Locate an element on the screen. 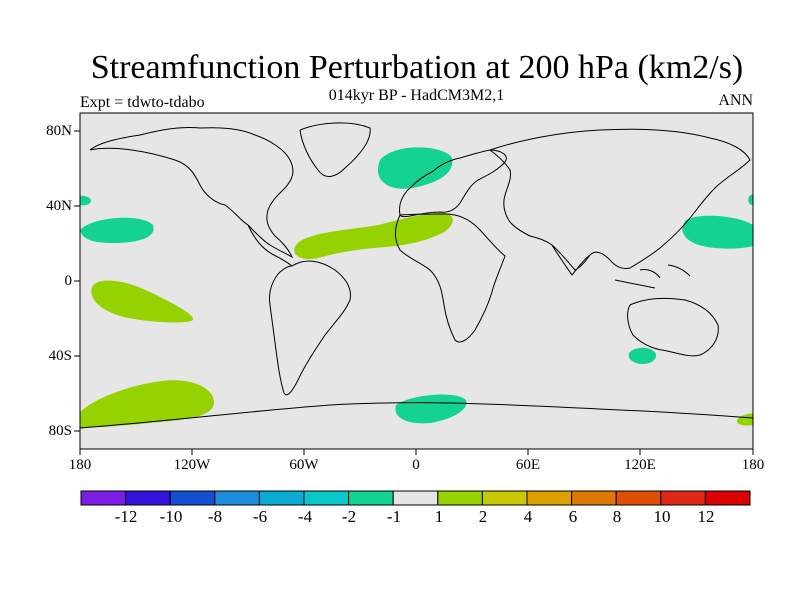  colorbar-label: 8 is located at coordinates (617, 516).